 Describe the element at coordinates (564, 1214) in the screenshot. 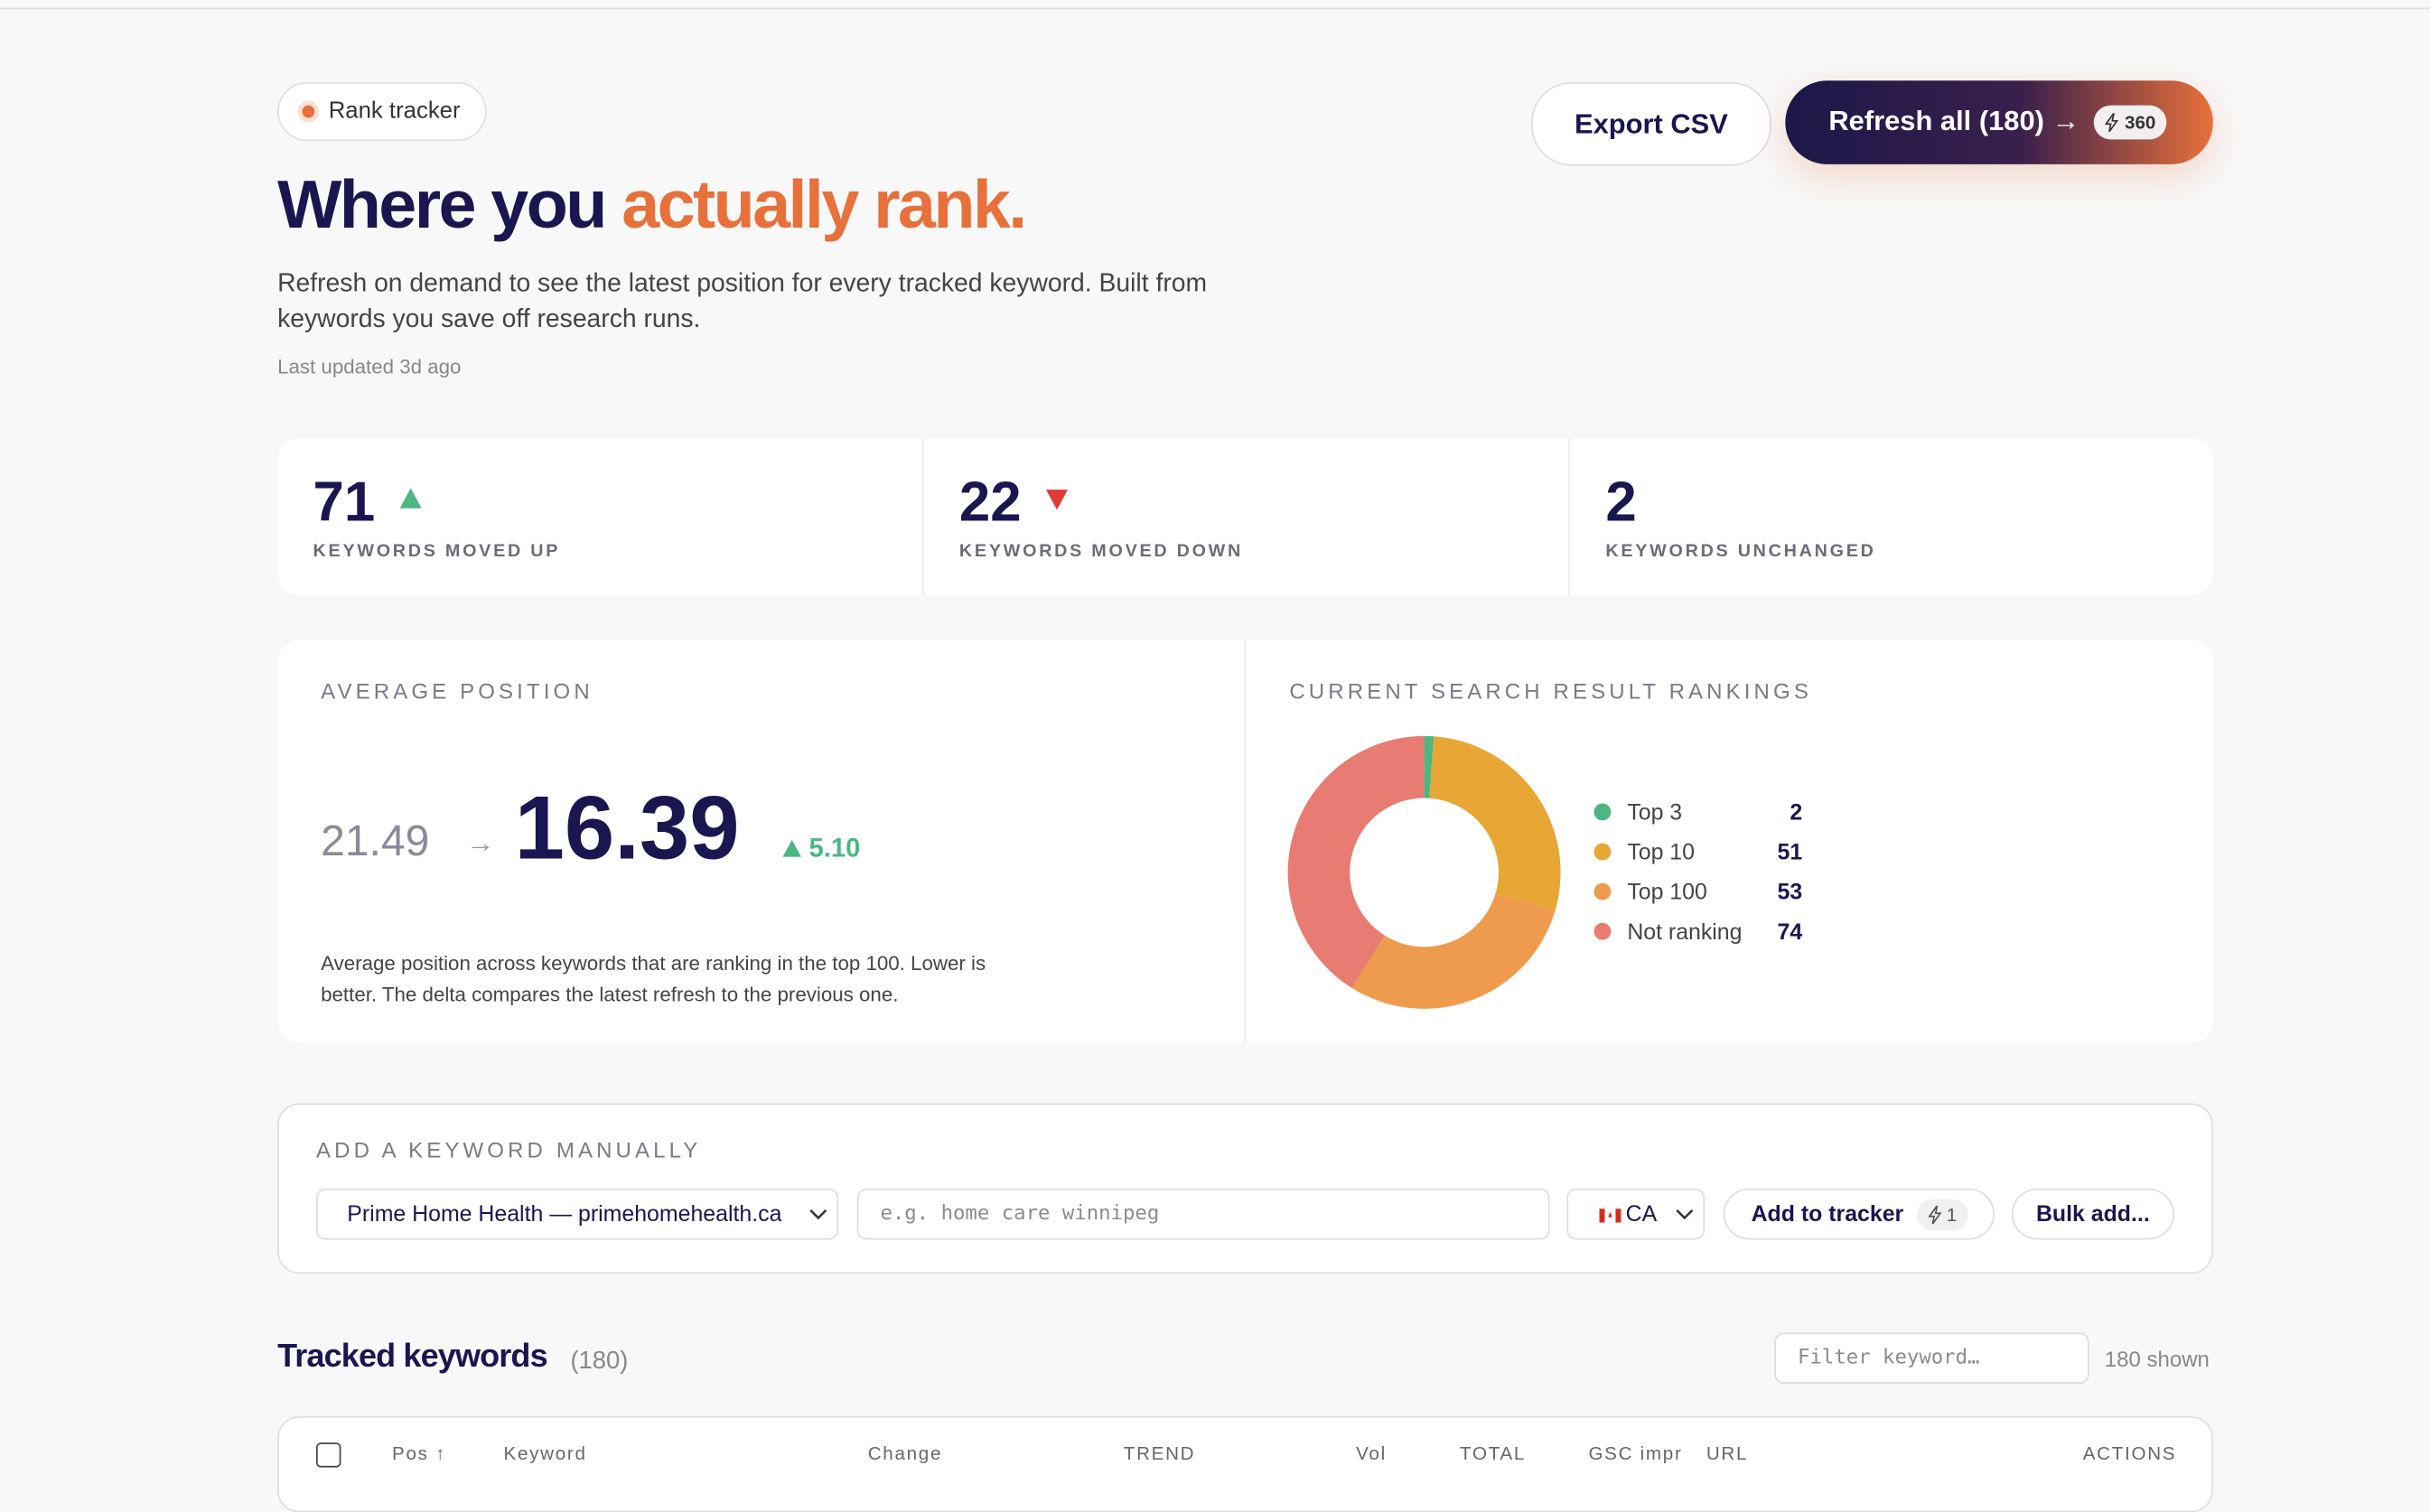

I see `project-label: Prime Home Health — primehomehealth.ca` at that location.